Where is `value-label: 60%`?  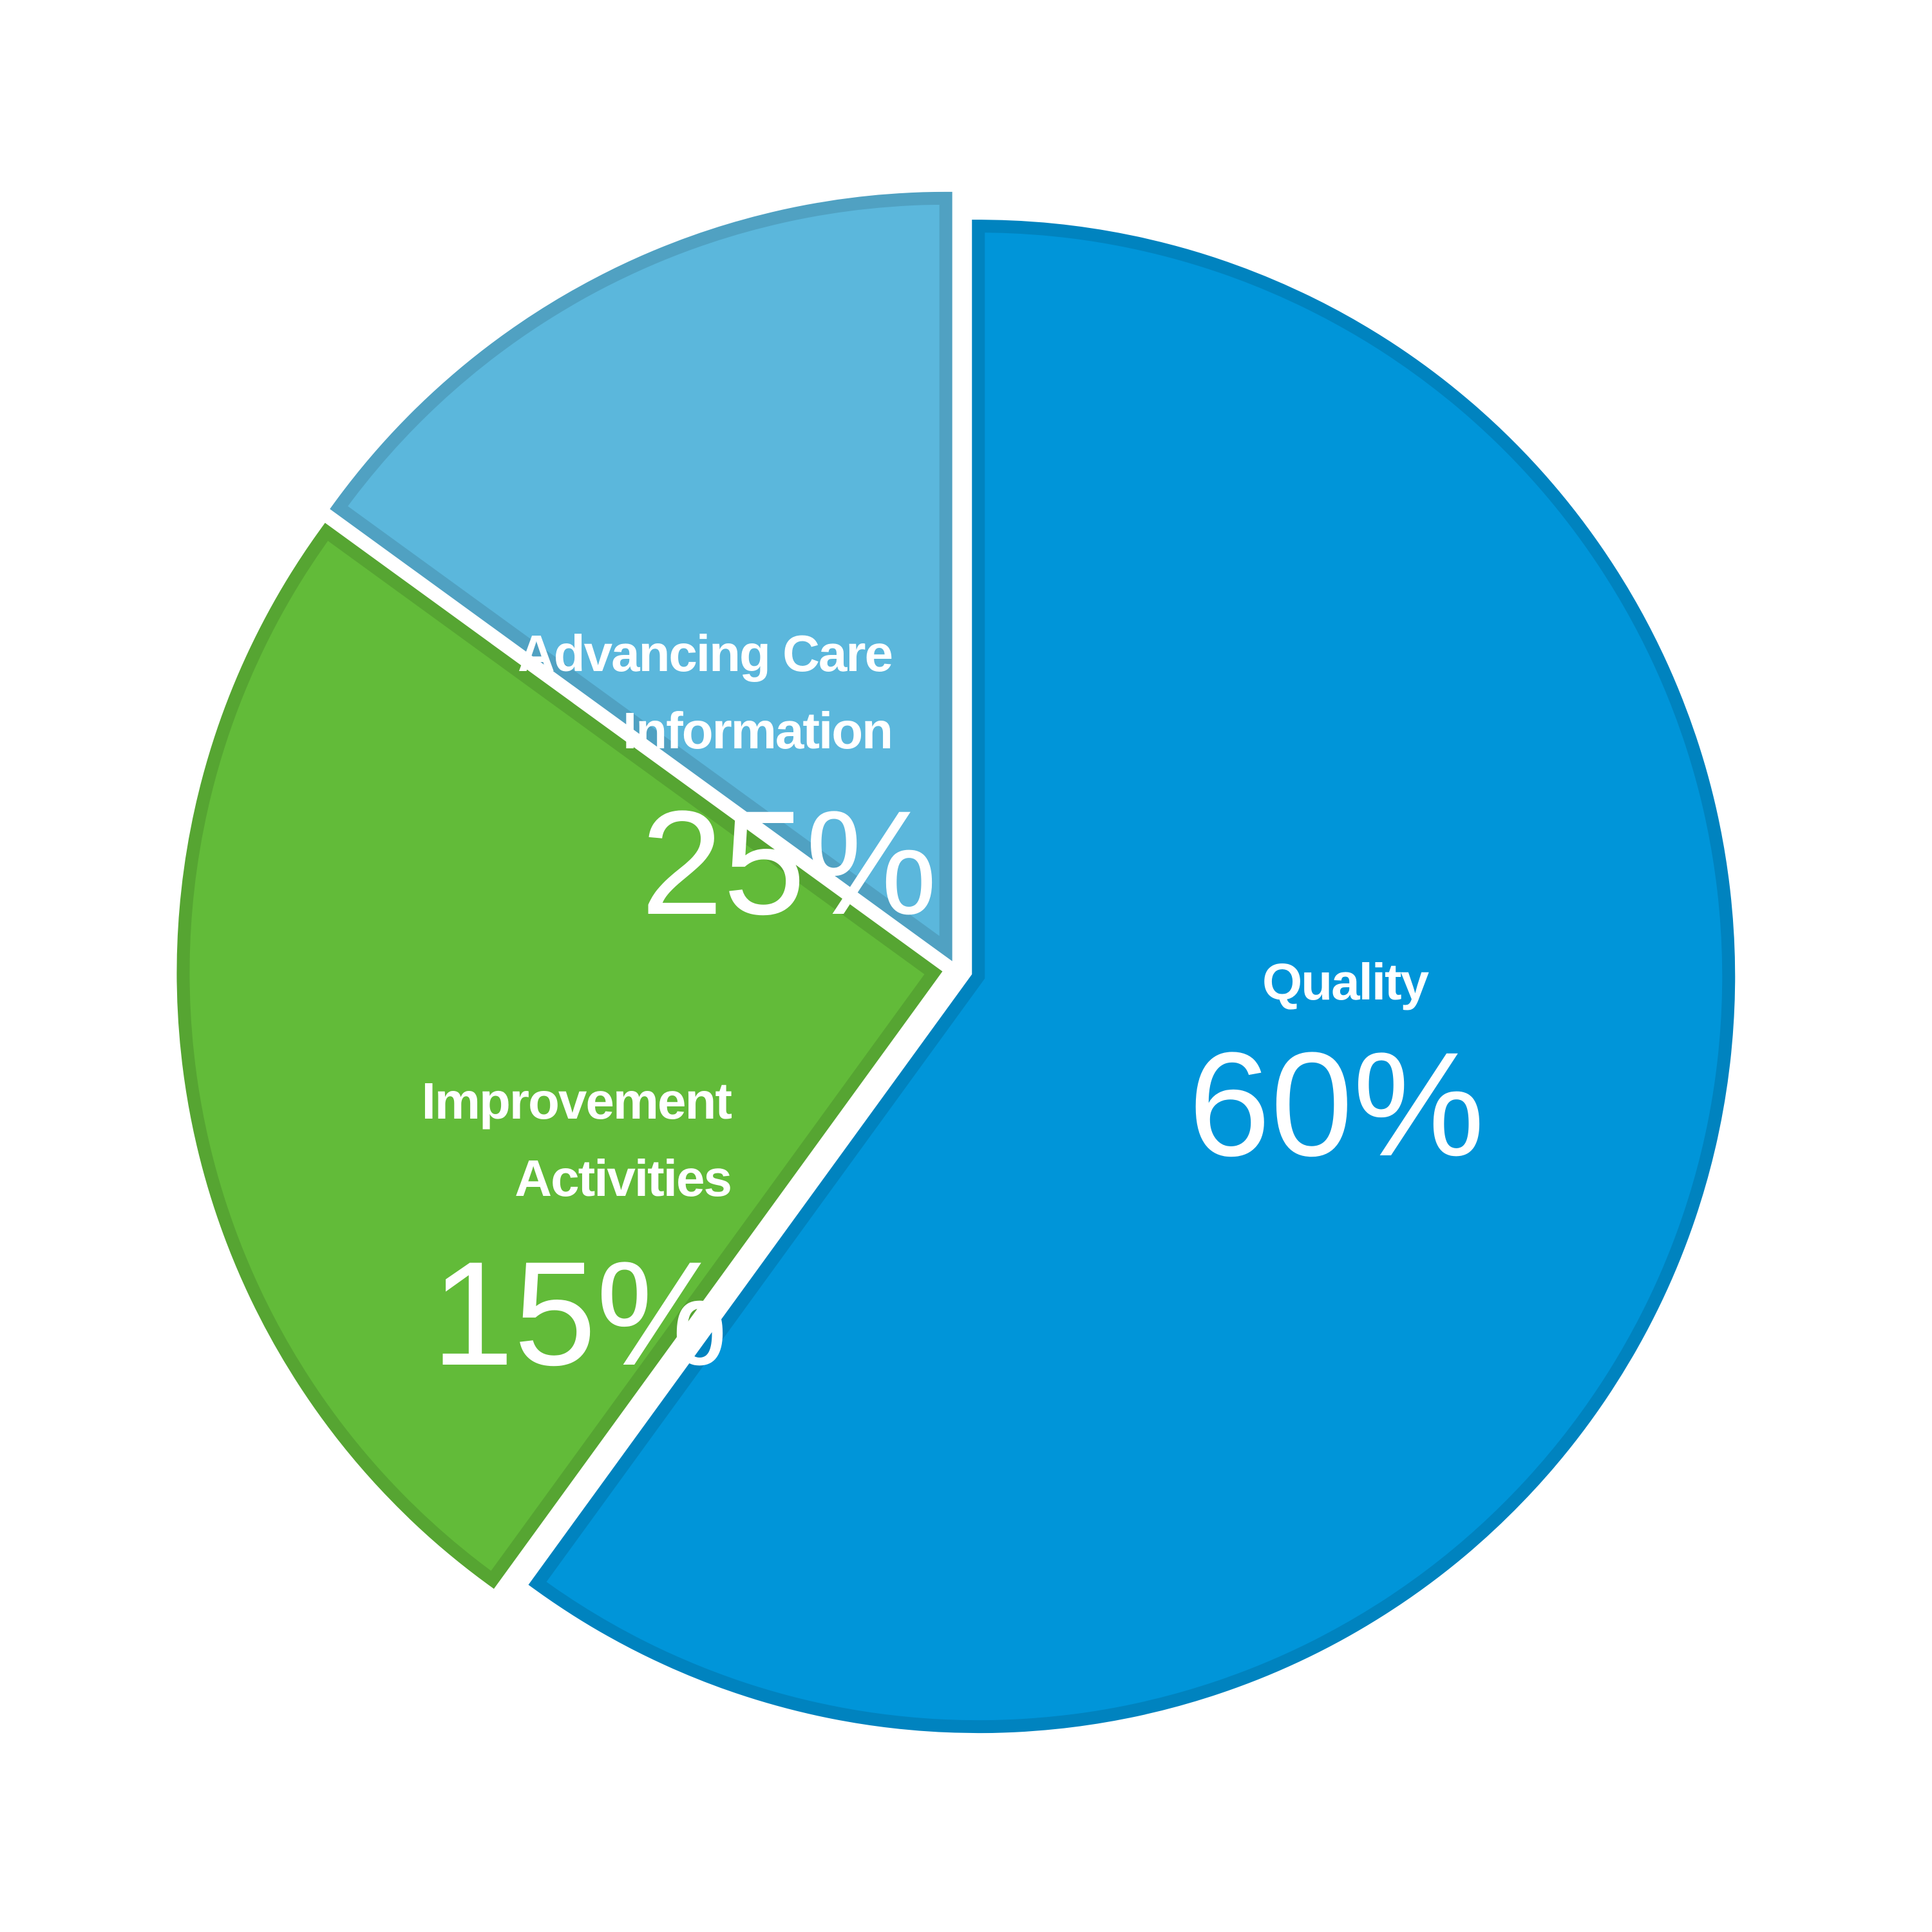
value-label: 60% is located at coordinates (1337, 1104).